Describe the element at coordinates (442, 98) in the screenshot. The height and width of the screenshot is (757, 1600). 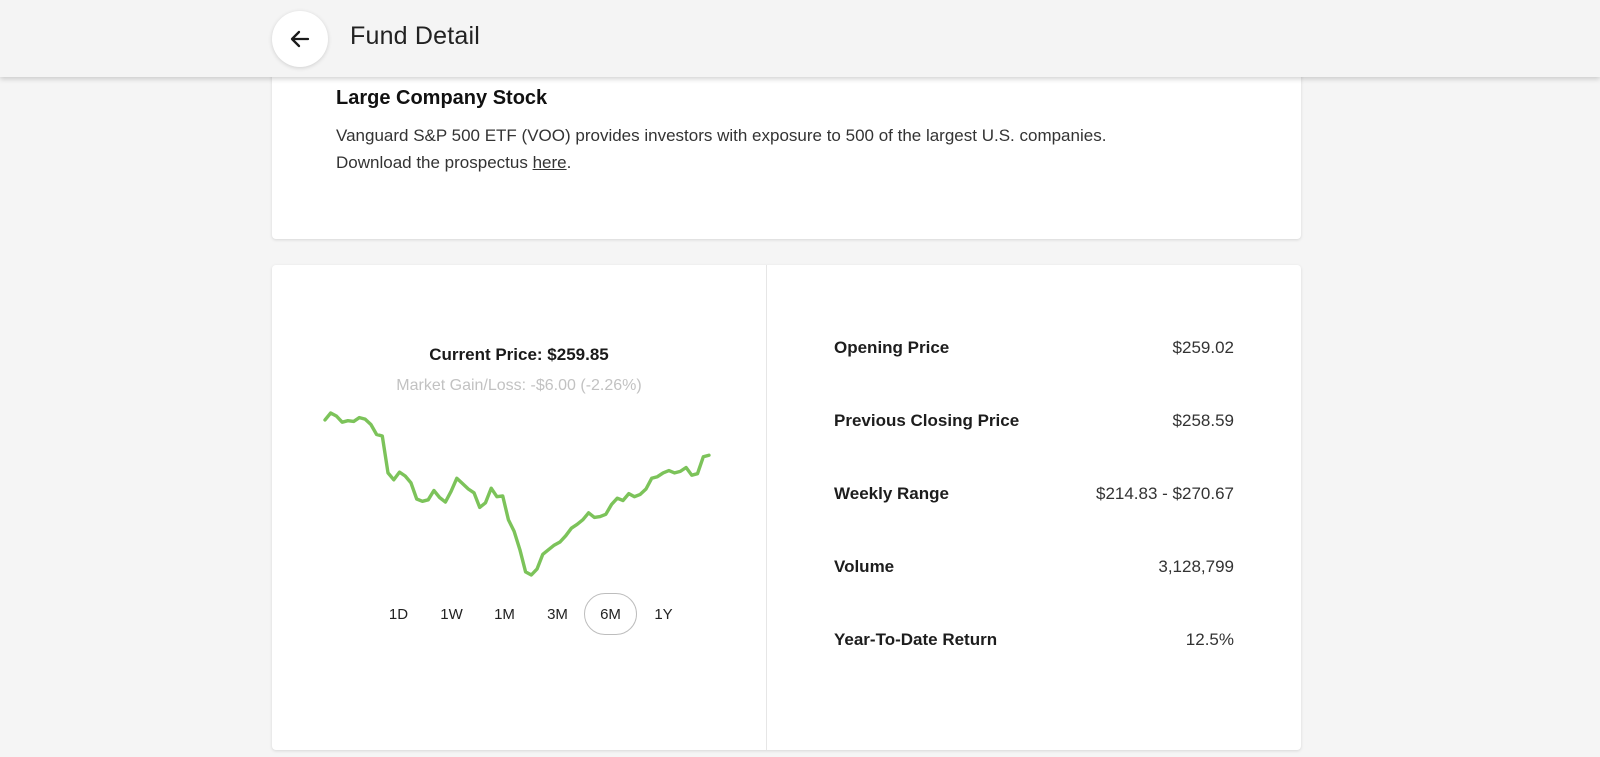
I see `fund-category-heading: Large Company Stock` at that location.